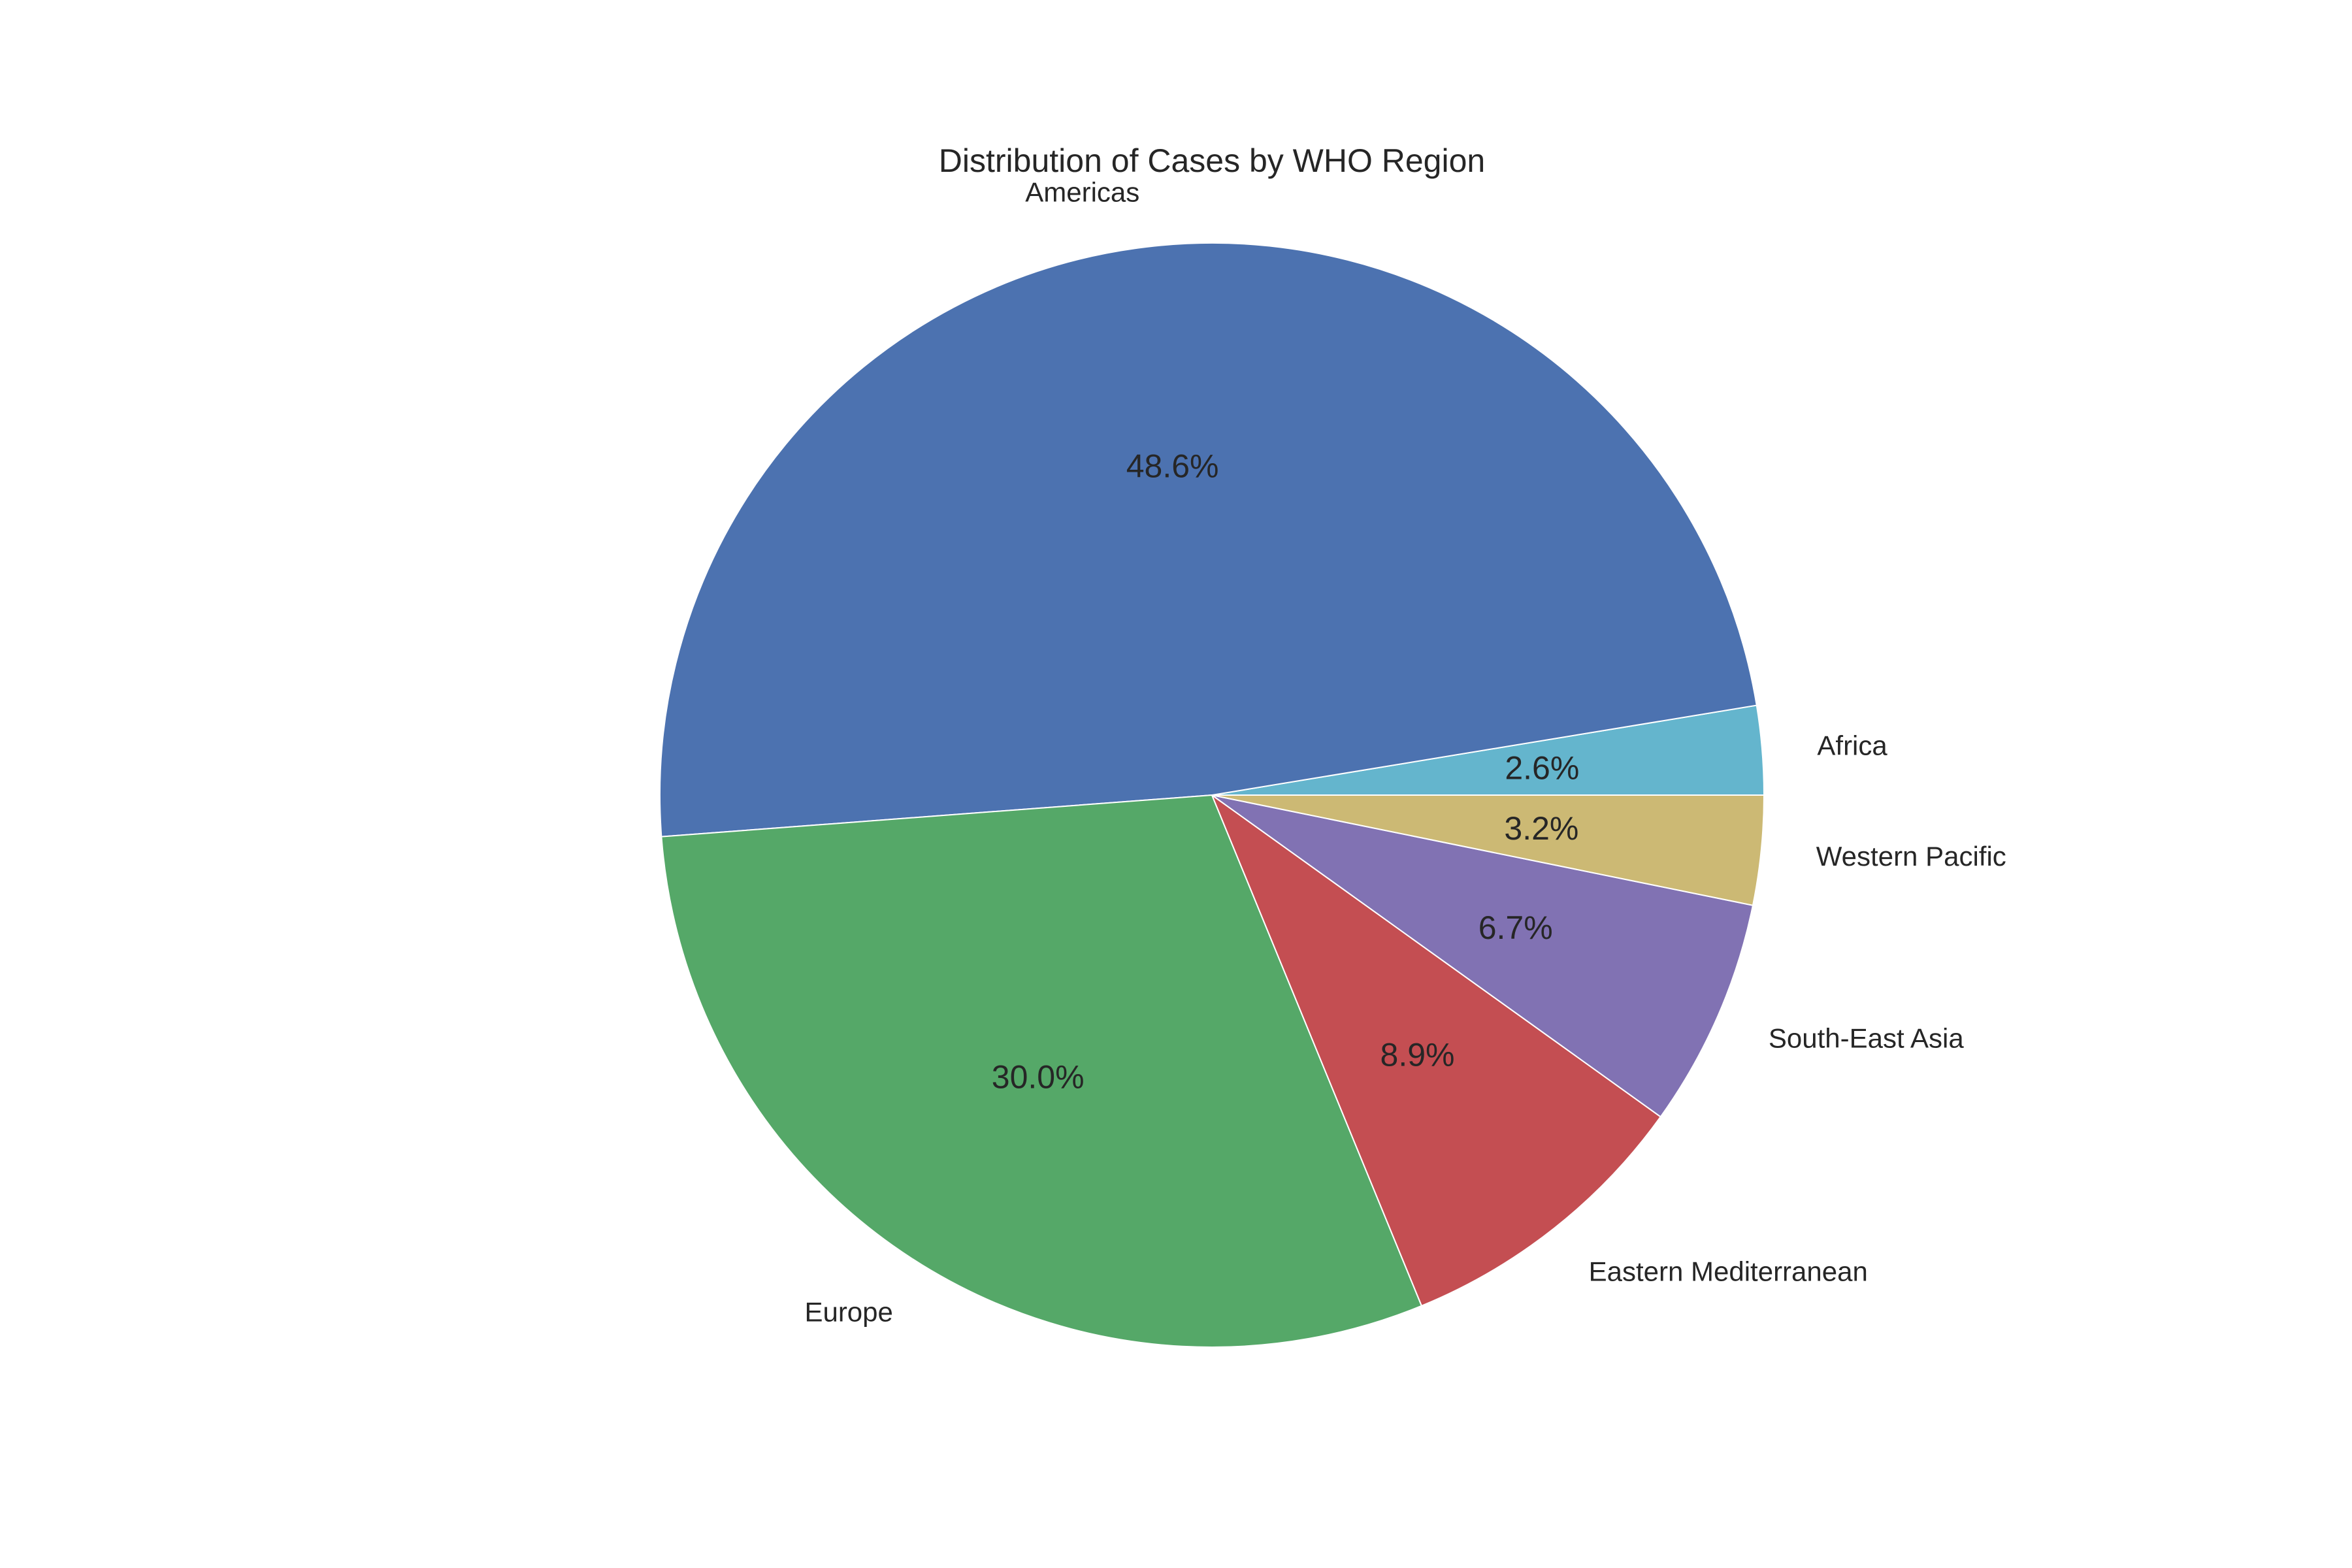 This screenshot has width=2352, height=1568. Describe the element at coordinates (1542, 768) in the screenshot. I see `percent-label-africa: 2.6%` at that location.